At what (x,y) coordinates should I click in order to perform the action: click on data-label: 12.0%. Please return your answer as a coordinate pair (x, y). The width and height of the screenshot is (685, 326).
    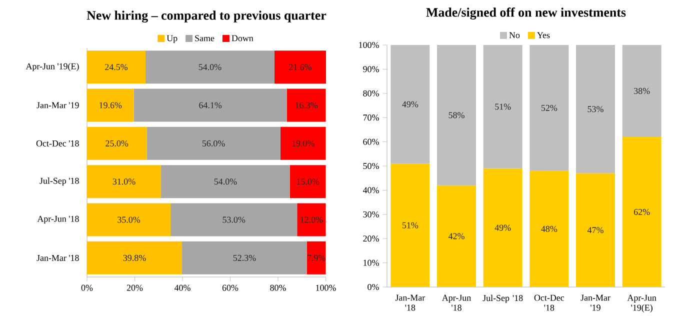
    Looking at the image, I should click on (311, 219).